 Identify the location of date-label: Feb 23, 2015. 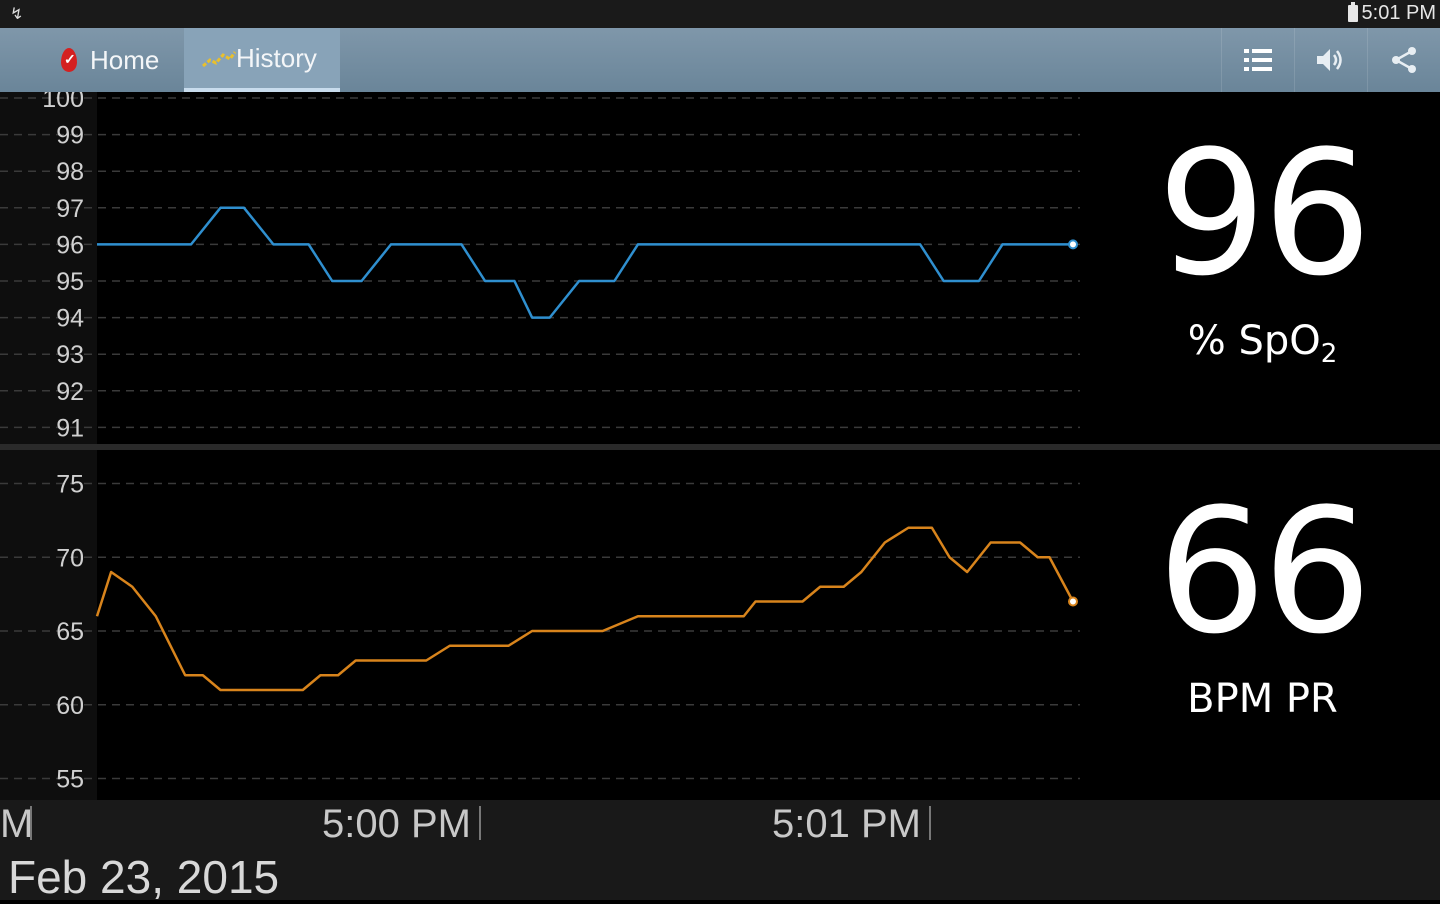
(144, 877).